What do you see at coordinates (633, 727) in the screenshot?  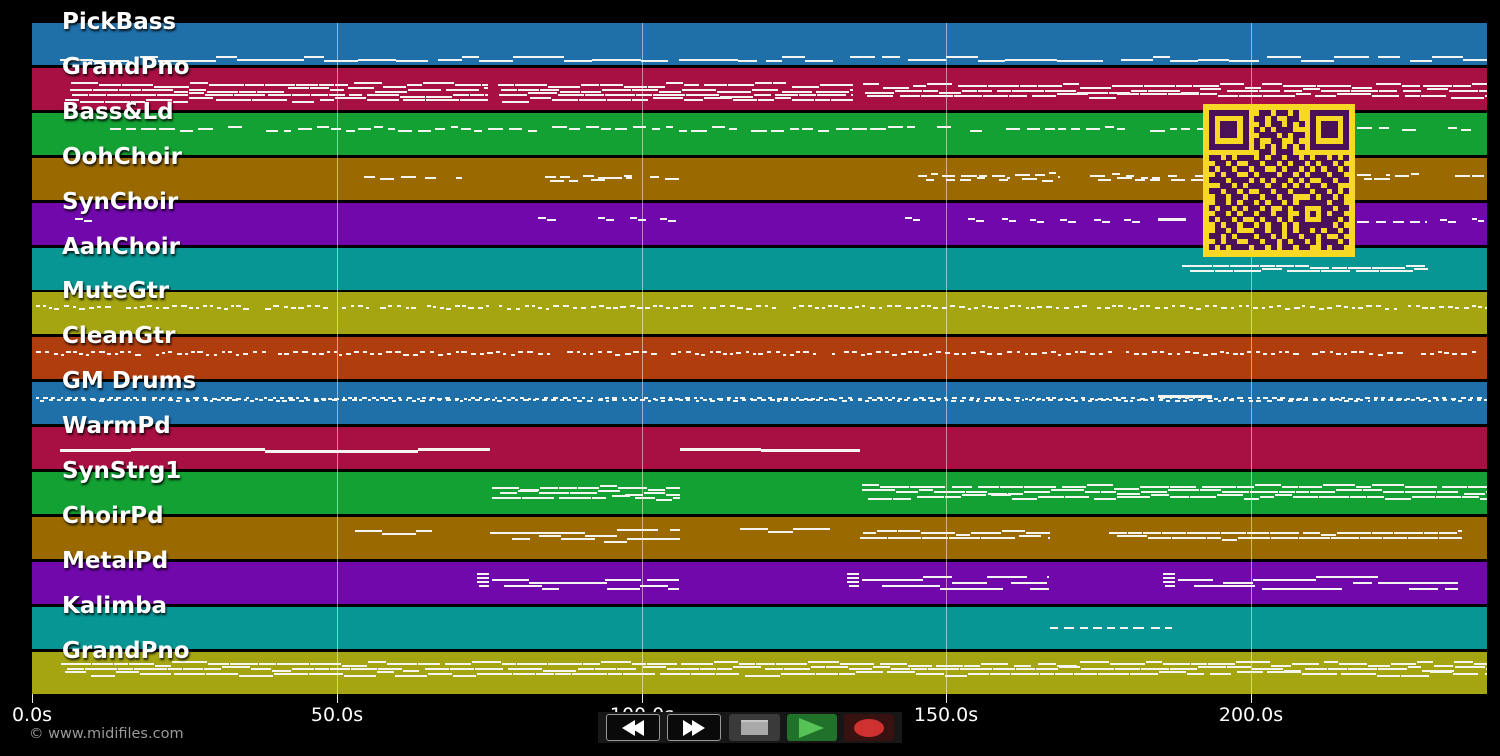 I see `rewind-button` at bounding box center [633, 727].